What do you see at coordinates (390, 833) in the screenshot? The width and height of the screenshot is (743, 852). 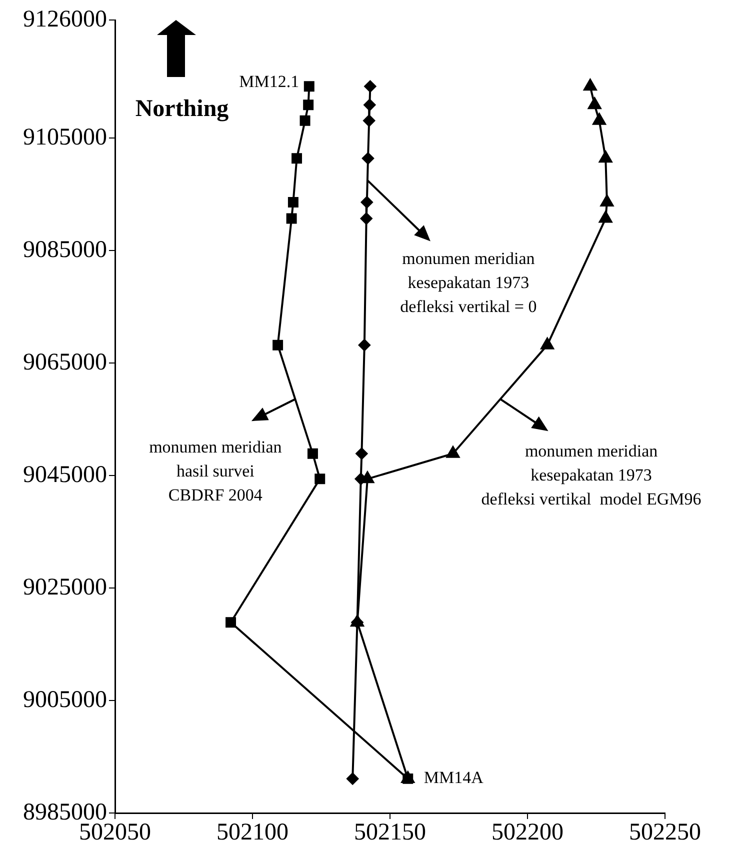 I see `x-tick-label: 502150` at bounding box center [390, 833].